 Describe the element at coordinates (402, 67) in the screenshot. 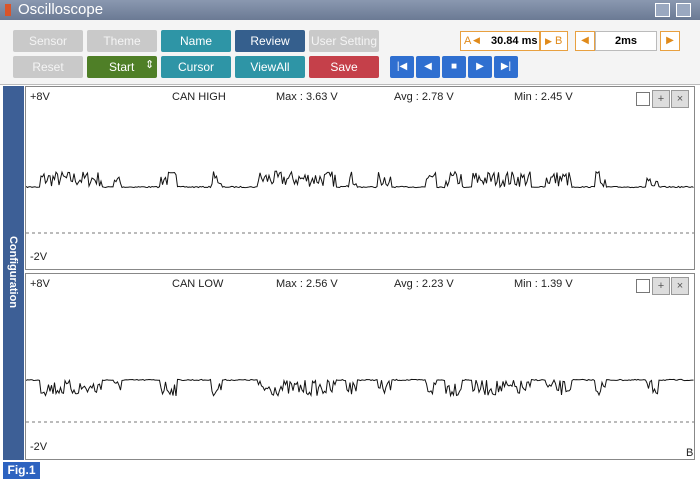

I see `play-first: |◀` at that location.